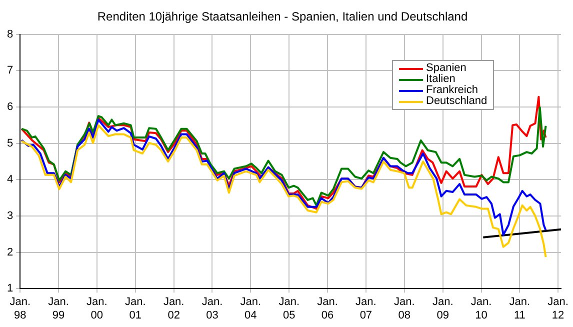 Image resolution: width=573 pixels, height=327 pixels. Describe the element at coordinates (20, 309) in the screenshot. I see `x-tick-label: Jan. 98` at that location.